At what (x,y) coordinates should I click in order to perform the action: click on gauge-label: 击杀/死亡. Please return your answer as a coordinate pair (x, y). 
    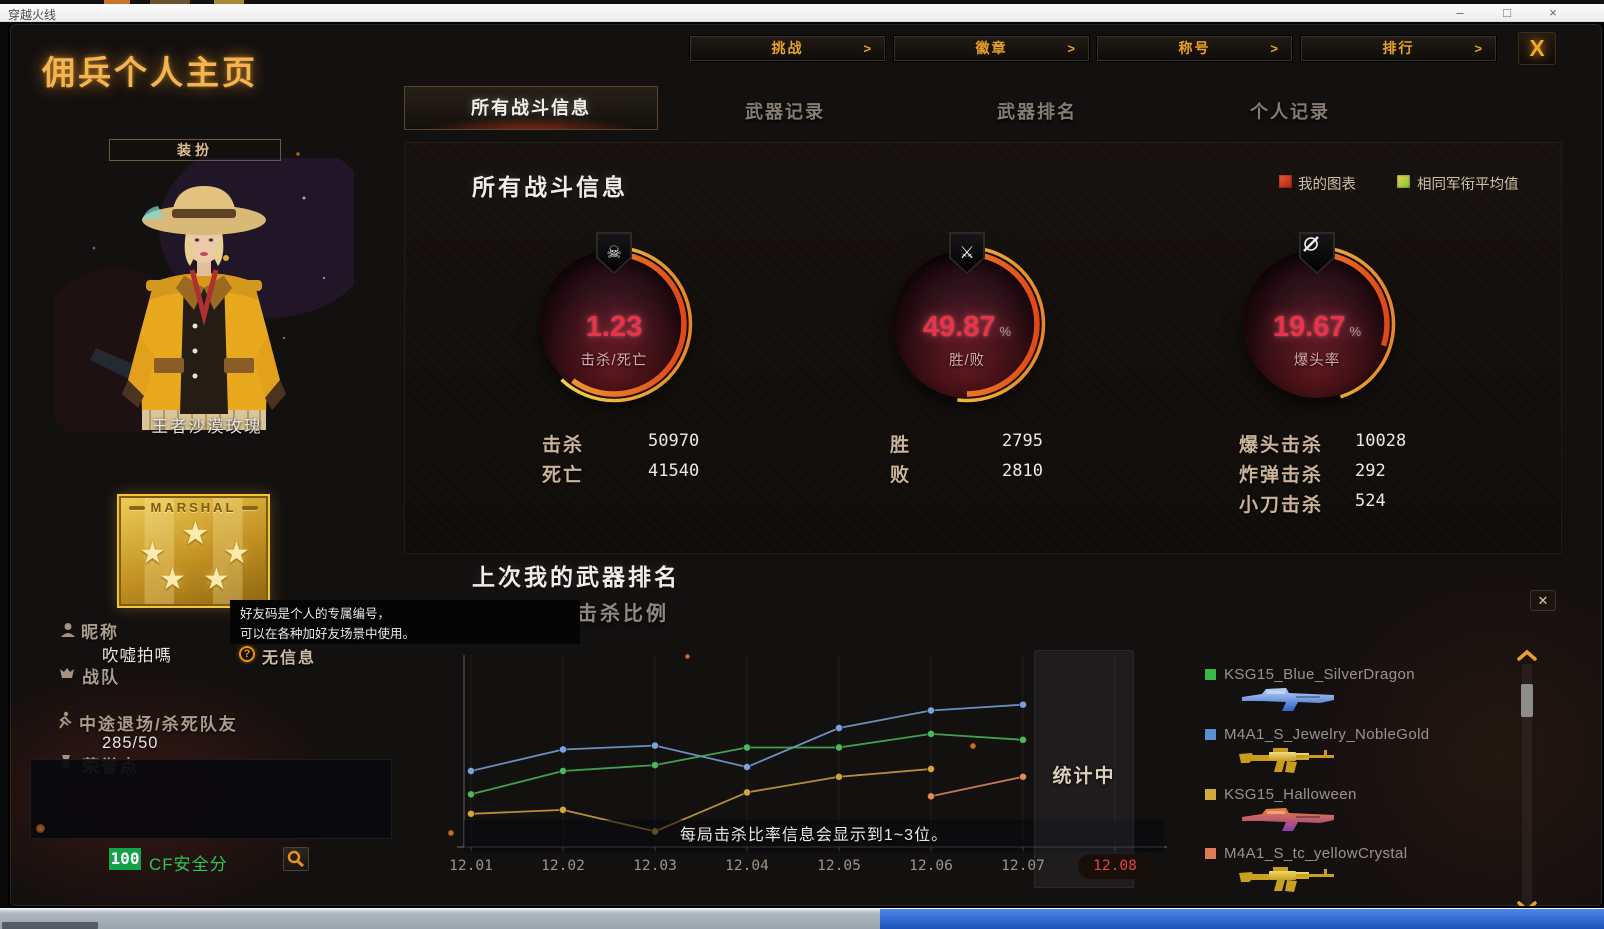
    Looking at the image, I should click on (614, 361).